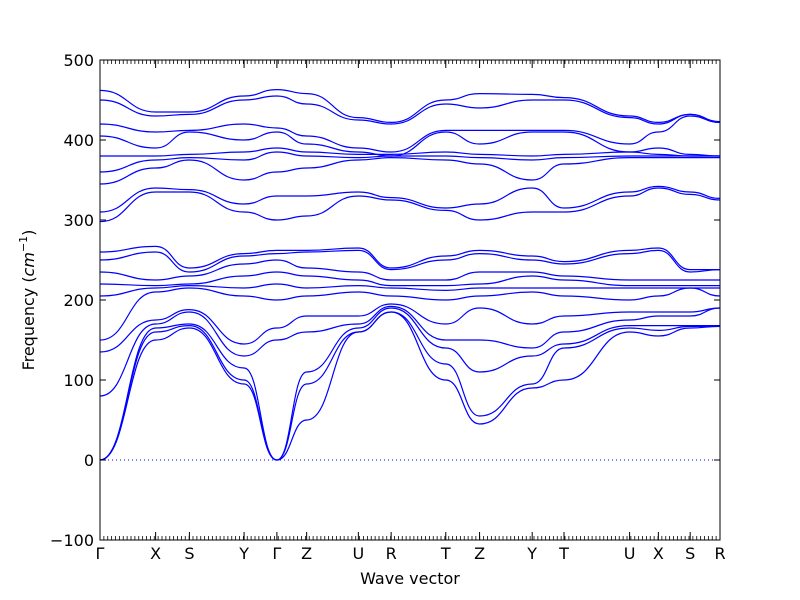 The width and height of the screenshot is (800, 600). What do you see at coordinates (28, 323) in the screenshot?
I see `y-axis-label-text: Frequency (` at bounding box center [28, 323].